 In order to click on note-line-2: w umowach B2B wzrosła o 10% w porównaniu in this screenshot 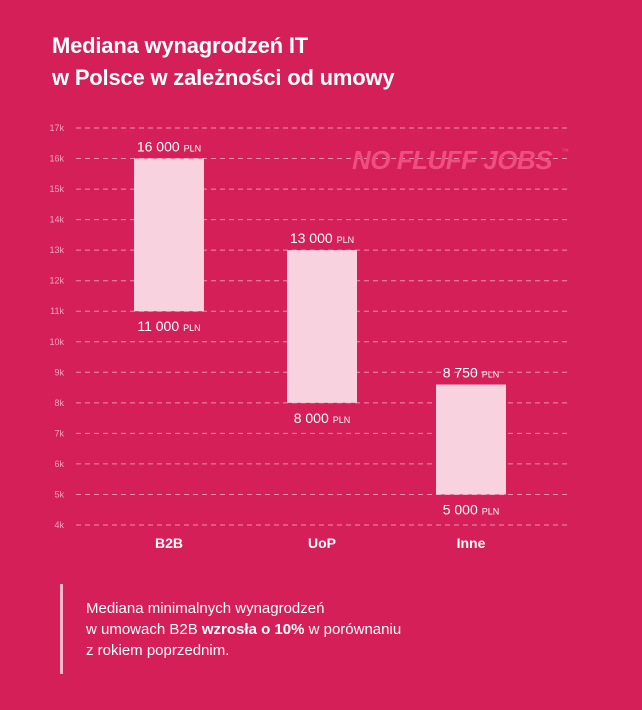, I will do `click(321, 629)`.